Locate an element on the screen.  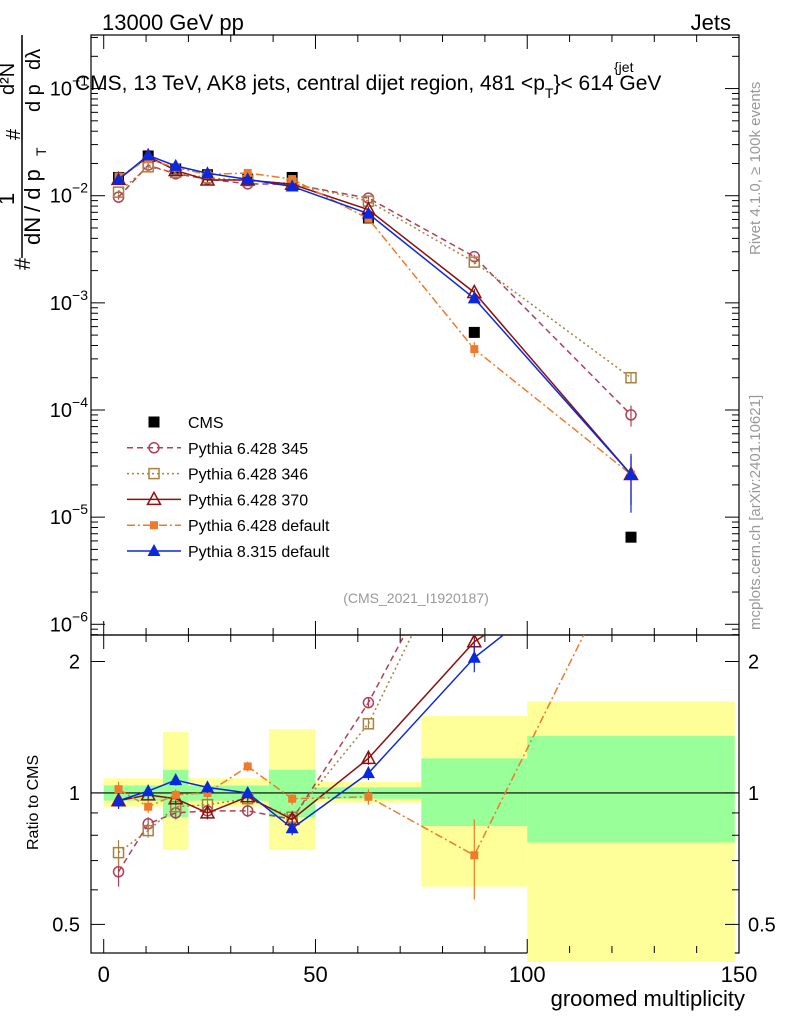
y-label-sub-t: T is located at coordinates (41, 151).